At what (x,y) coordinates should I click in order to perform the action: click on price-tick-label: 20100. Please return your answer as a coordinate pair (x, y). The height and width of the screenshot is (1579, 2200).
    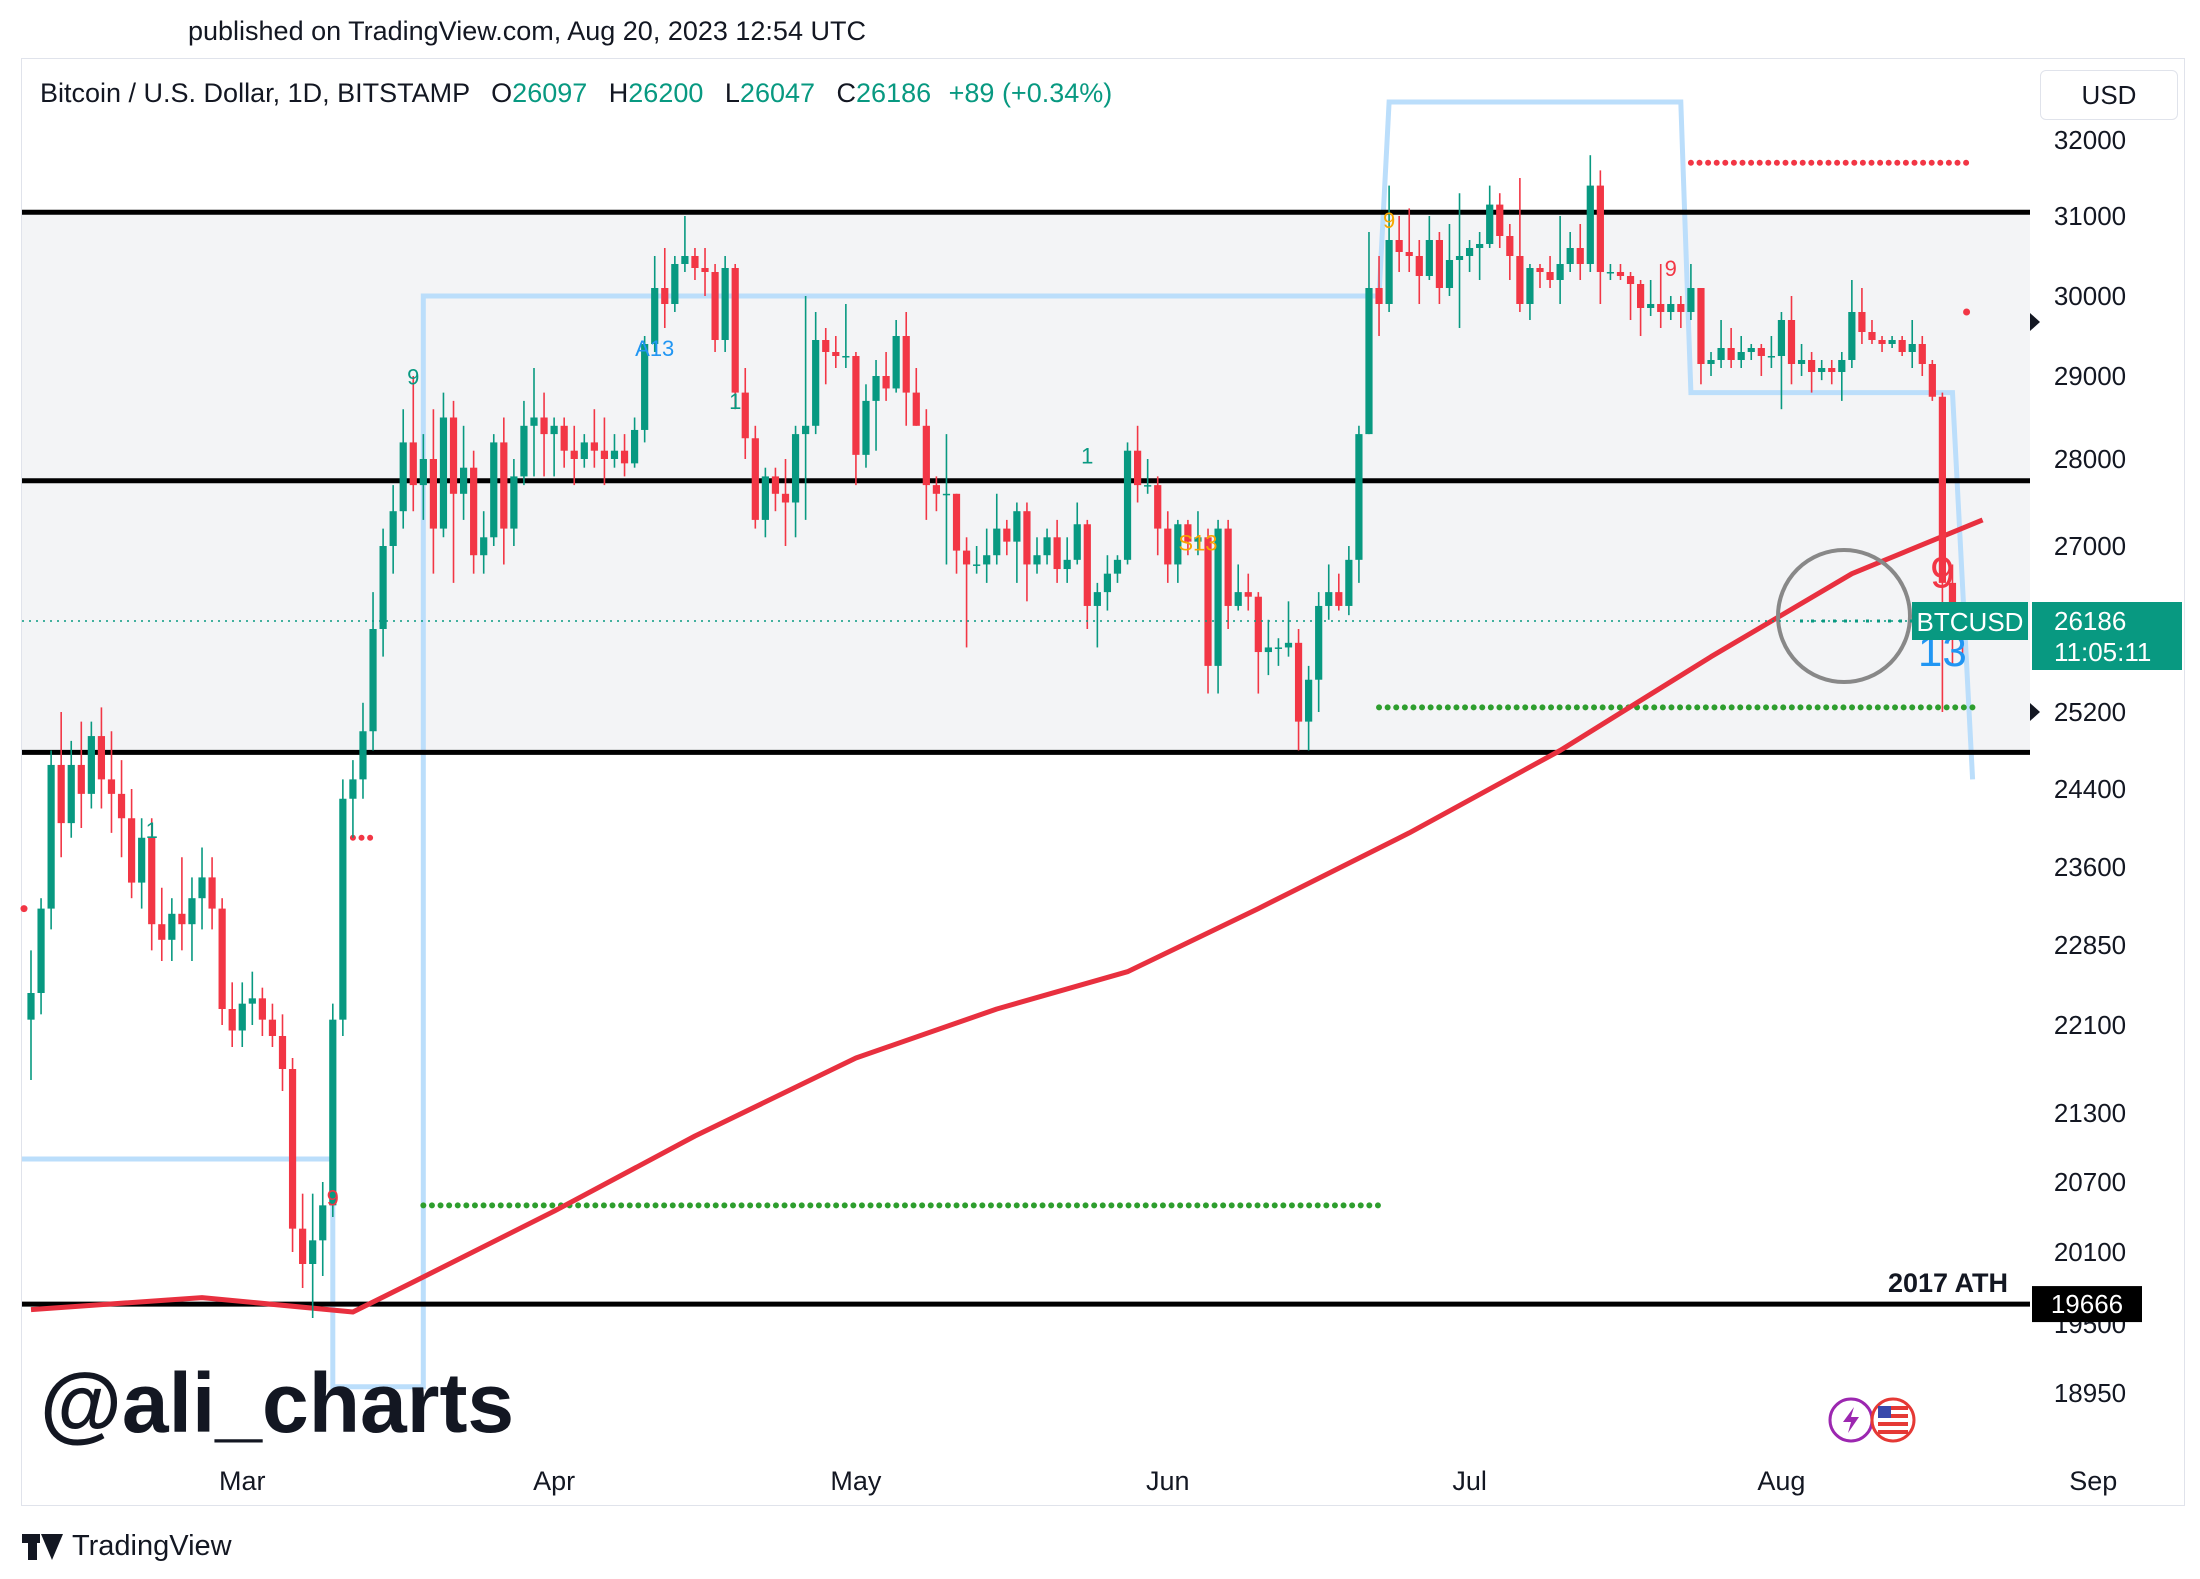
    Looking at the image, I should click on (2090, 1252).